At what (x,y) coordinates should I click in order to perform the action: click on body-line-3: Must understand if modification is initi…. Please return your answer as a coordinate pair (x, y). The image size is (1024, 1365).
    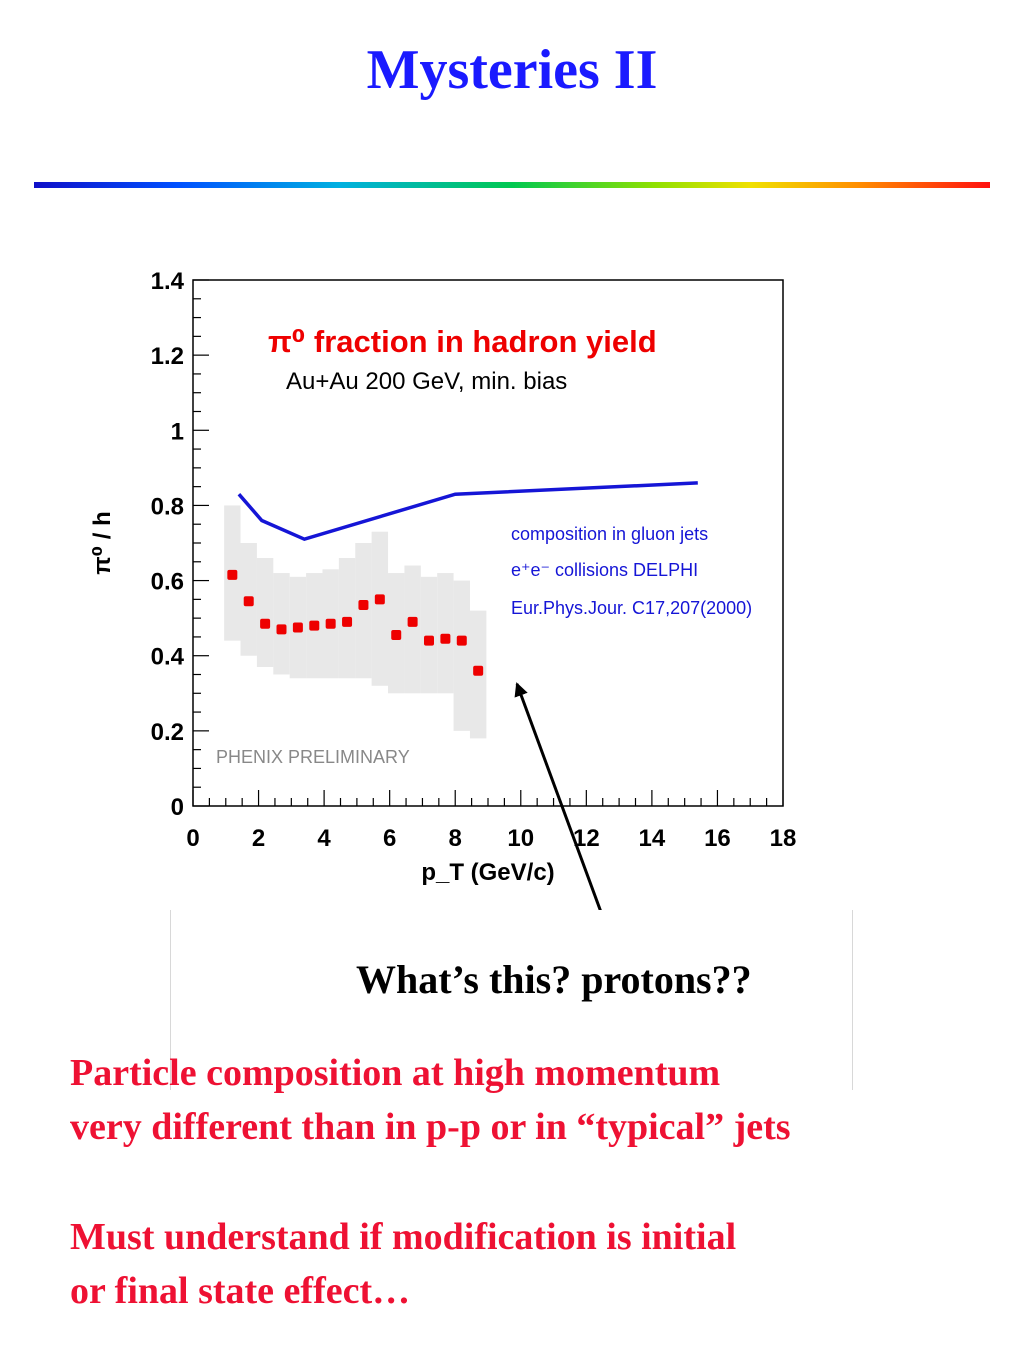
    Looking at the image, I should click on (403, 1237).